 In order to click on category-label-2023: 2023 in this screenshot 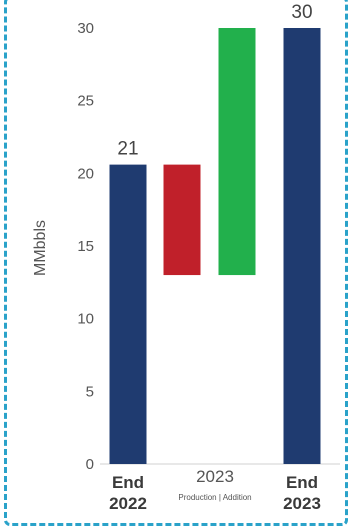, I will do `click(215, 476)`.